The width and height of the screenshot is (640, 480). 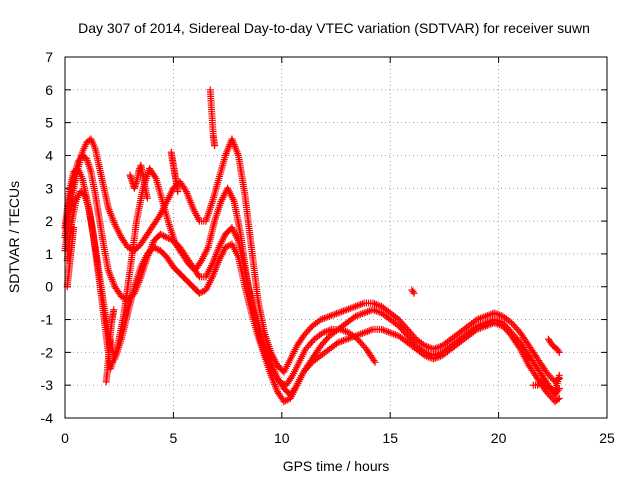 What do you see at coordinates (607, 438) in the screenshot?
I see `x-tick-label: 25` at bounding box center [607, 438].